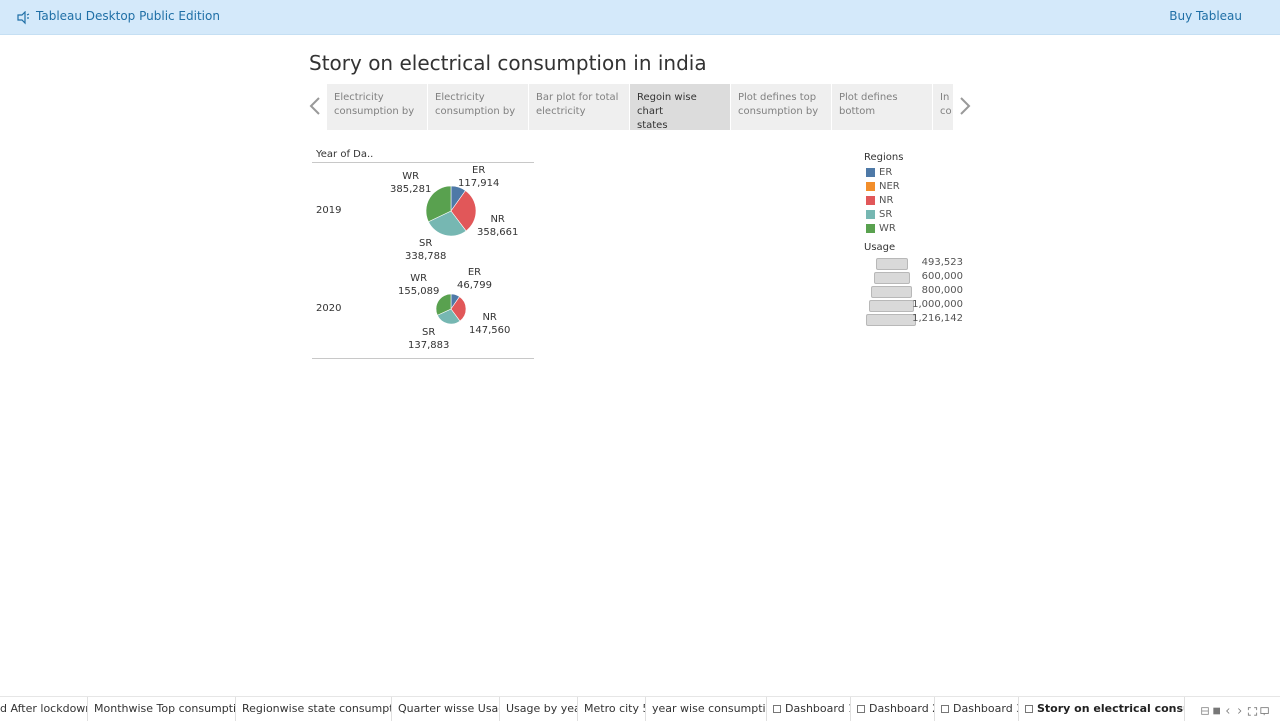 Image resolution: width=1280 pixels, height=721 pixels. Describe the element at coordinates (577, 97) in the screenshot. I see `story-point-caption-line1: Bar plot for total` at that location.